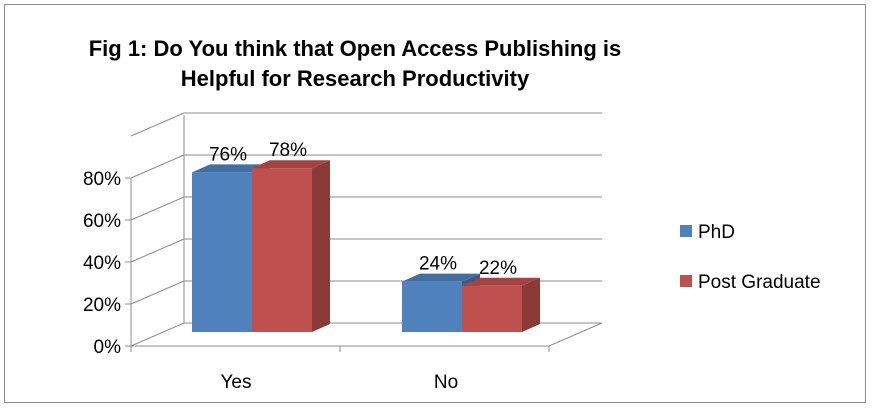 This screenshot has width=872, height=408. I want to click on data-label: 22%, so click(498, 268).